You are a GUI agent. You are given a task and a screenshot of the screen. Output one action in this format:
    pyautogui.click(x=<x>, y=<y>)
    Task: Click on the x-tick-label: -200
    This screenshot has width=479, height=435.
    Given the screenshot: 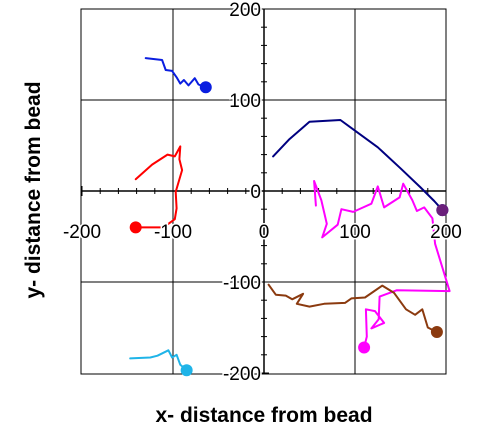 What is the action you would take?
    pyautogui.click(x=82, y=232)
    